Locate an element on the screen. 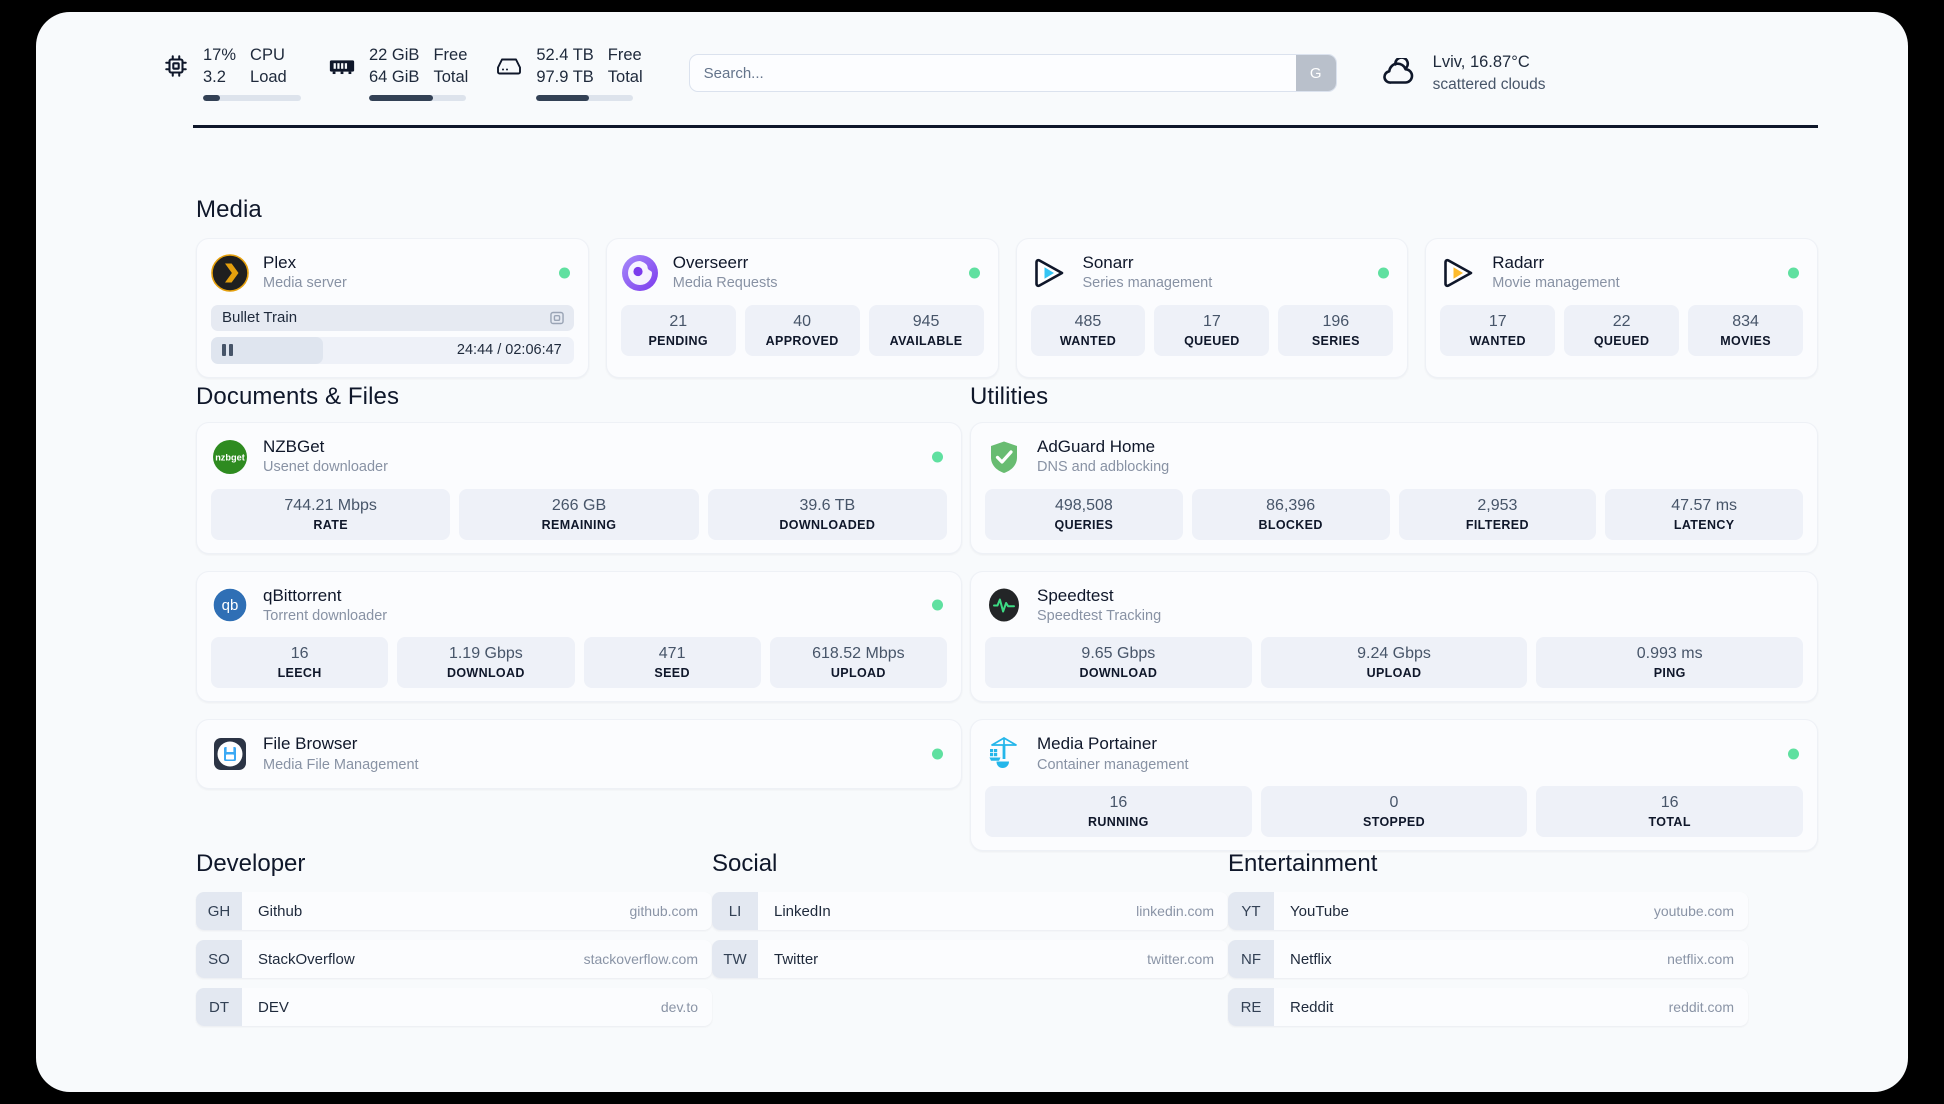 This screenshot has height=1104, width=1944. stat-box-total: 16 TOTAL is located at coordinates (1670, 811).